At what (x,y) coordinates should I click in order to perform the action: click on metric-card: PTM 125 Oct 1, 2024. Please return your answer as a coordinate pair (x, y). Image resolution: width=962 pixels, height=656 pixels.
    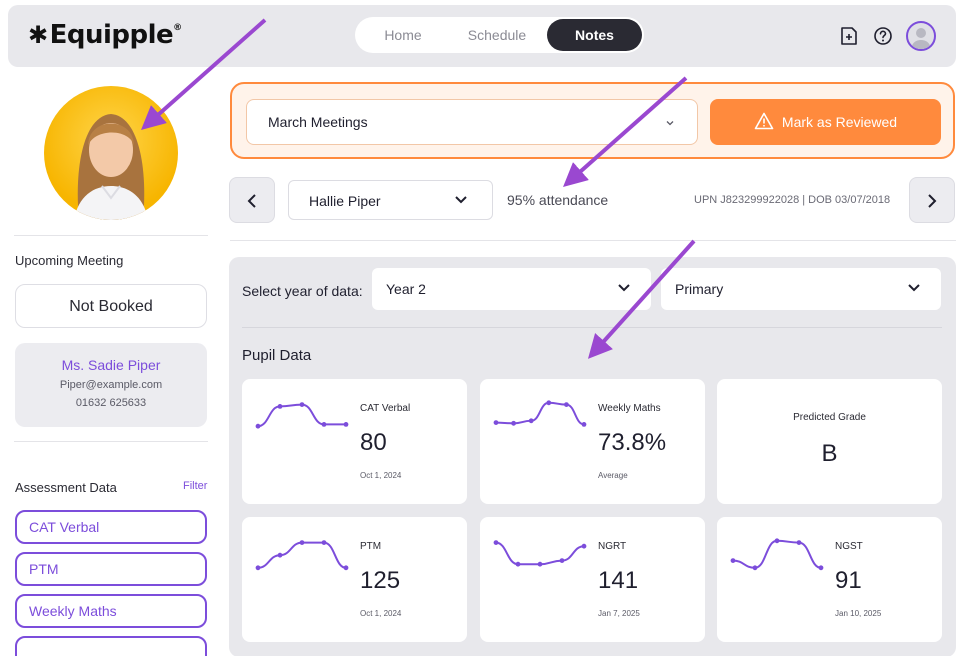
    Looking at the image, I should click on (354, 579).